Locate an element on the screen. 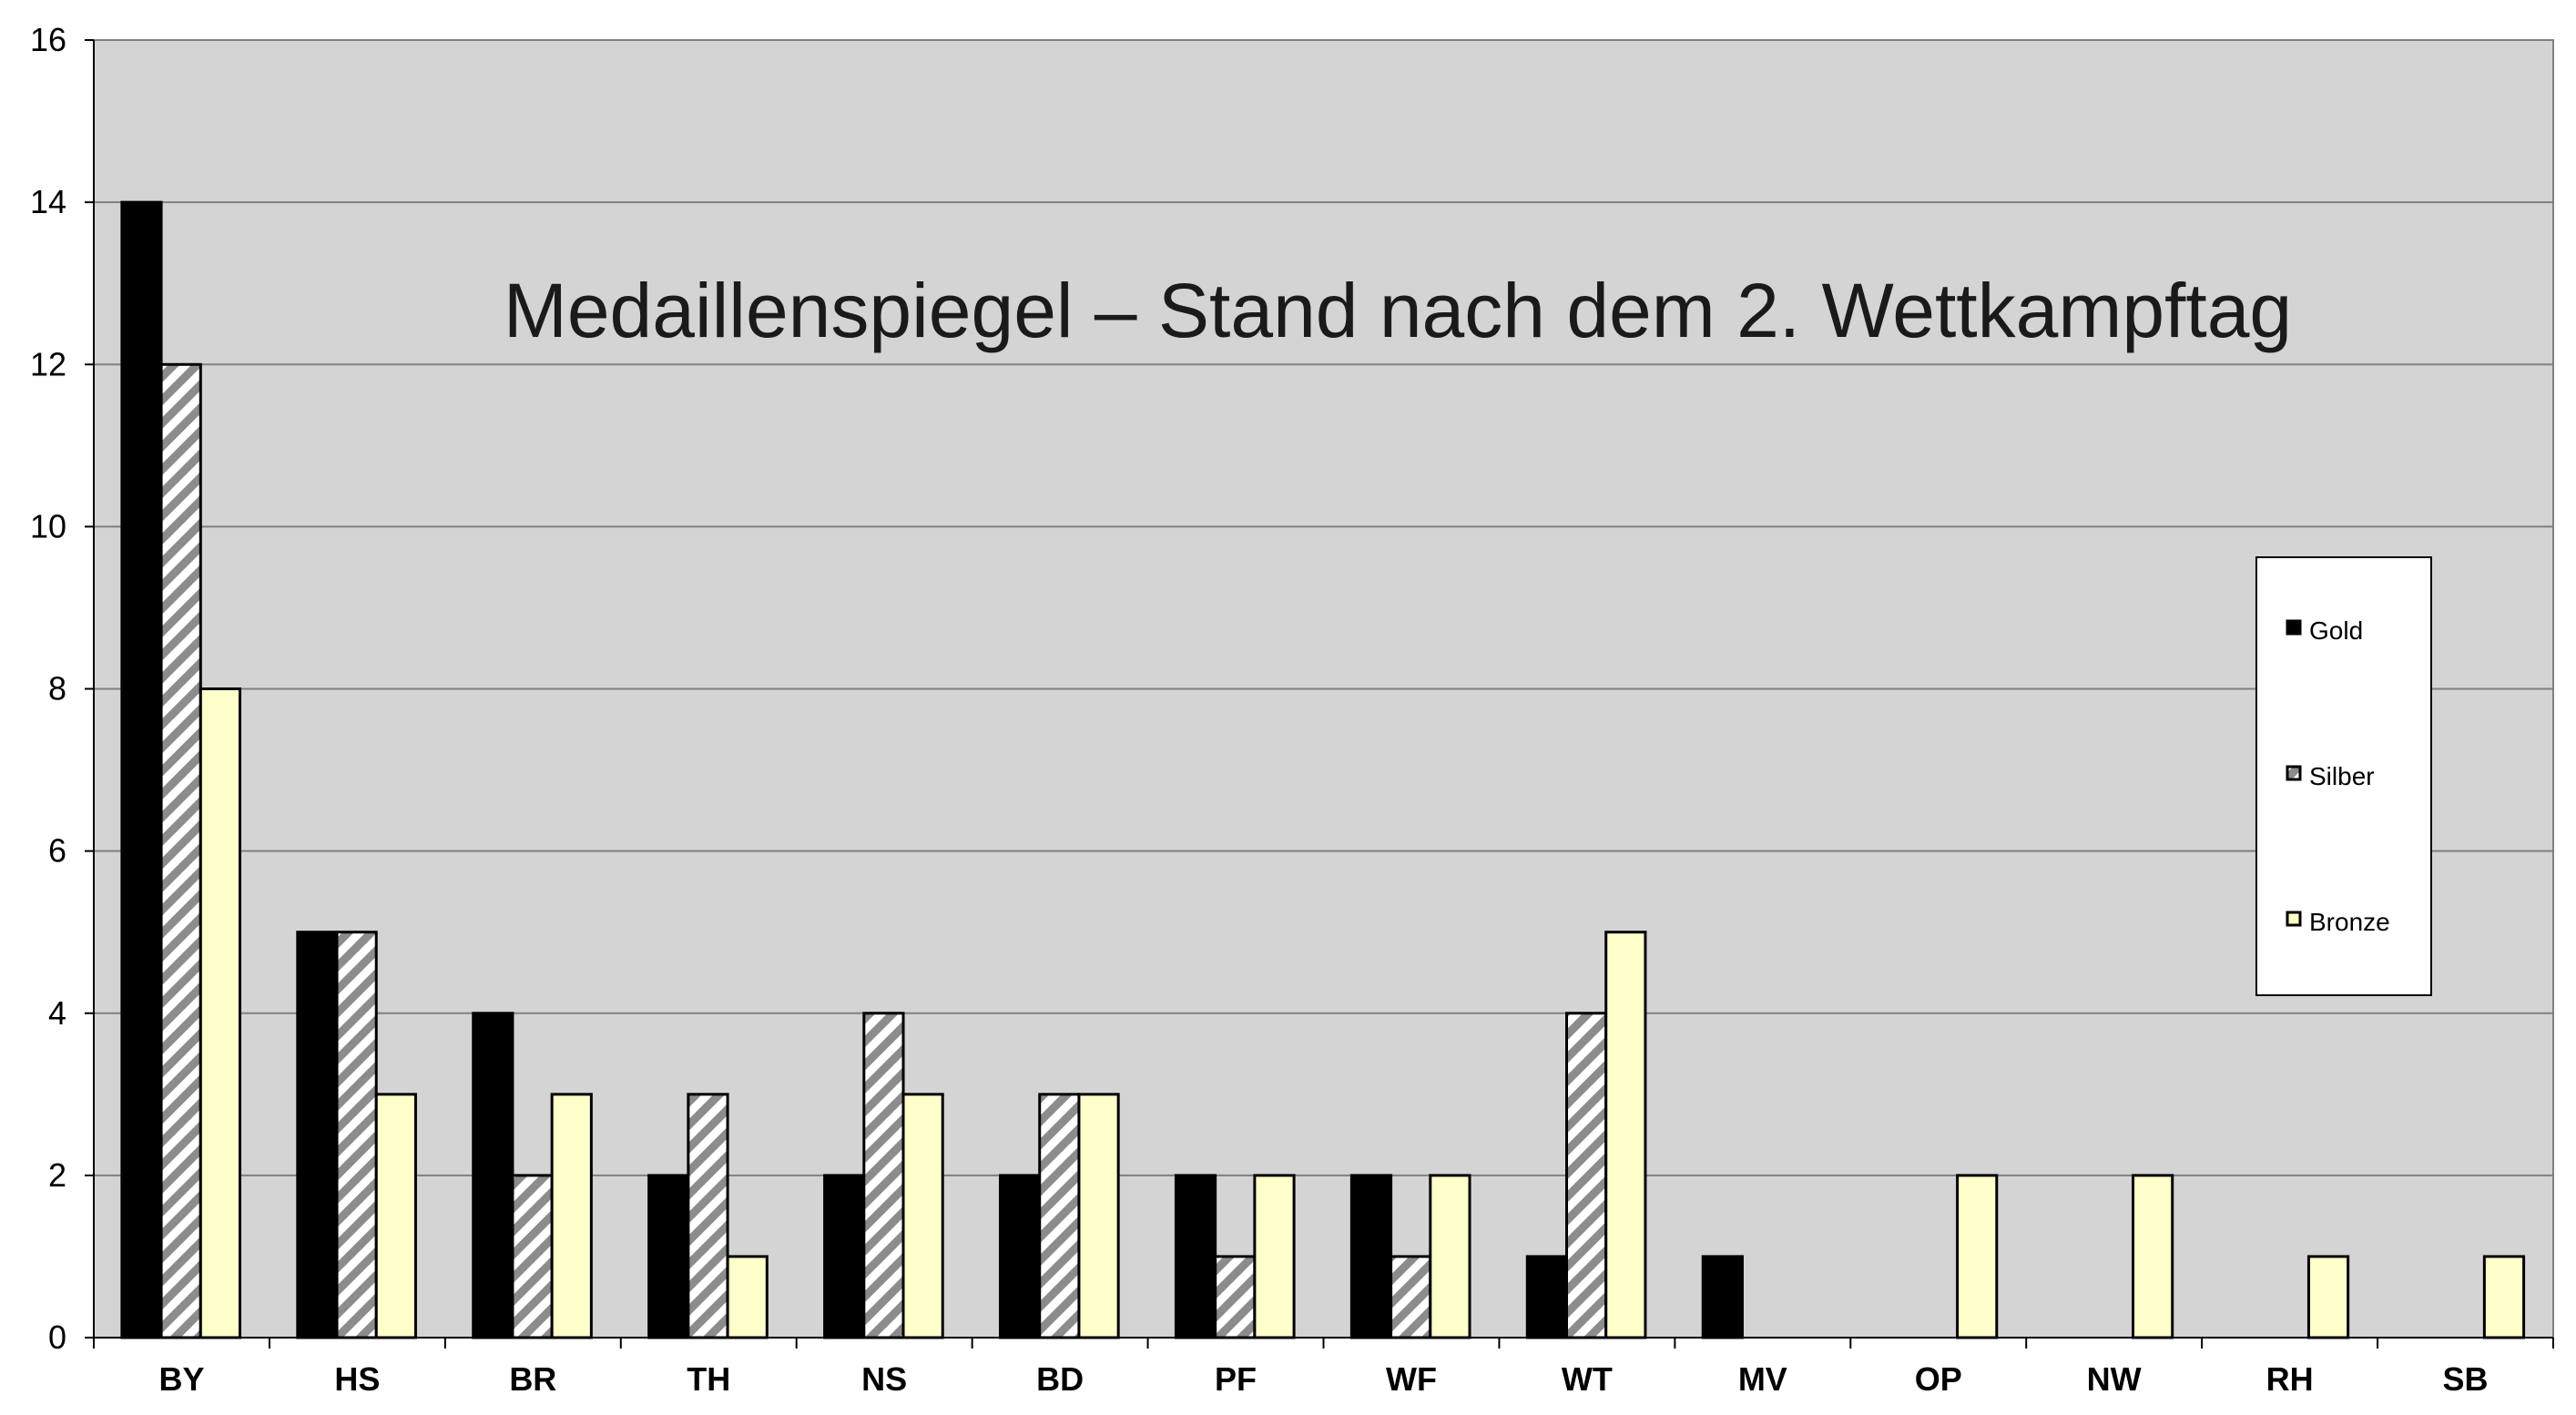  x-tick-label: TH is located at coordinates (708, 1379).